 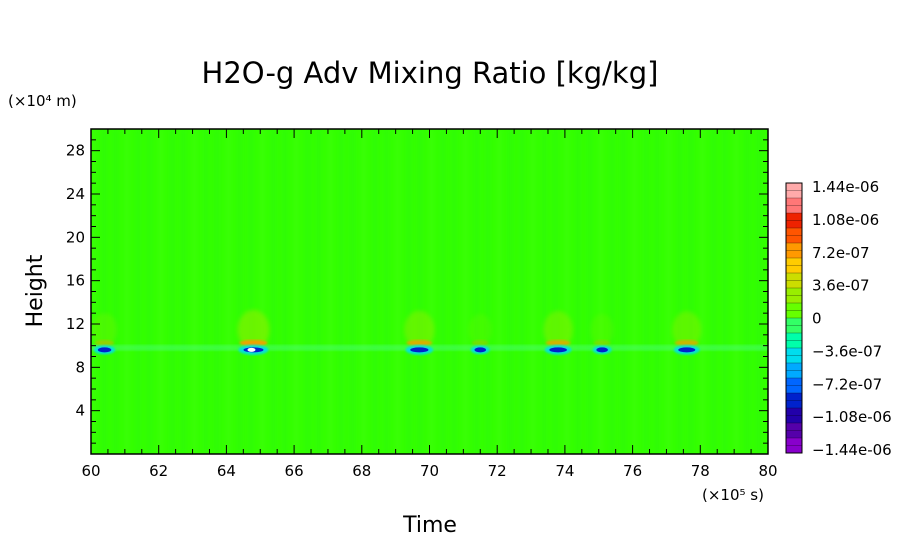 I want to click on colorbar-label: 1.44e-06, so click(x=845, y=187).